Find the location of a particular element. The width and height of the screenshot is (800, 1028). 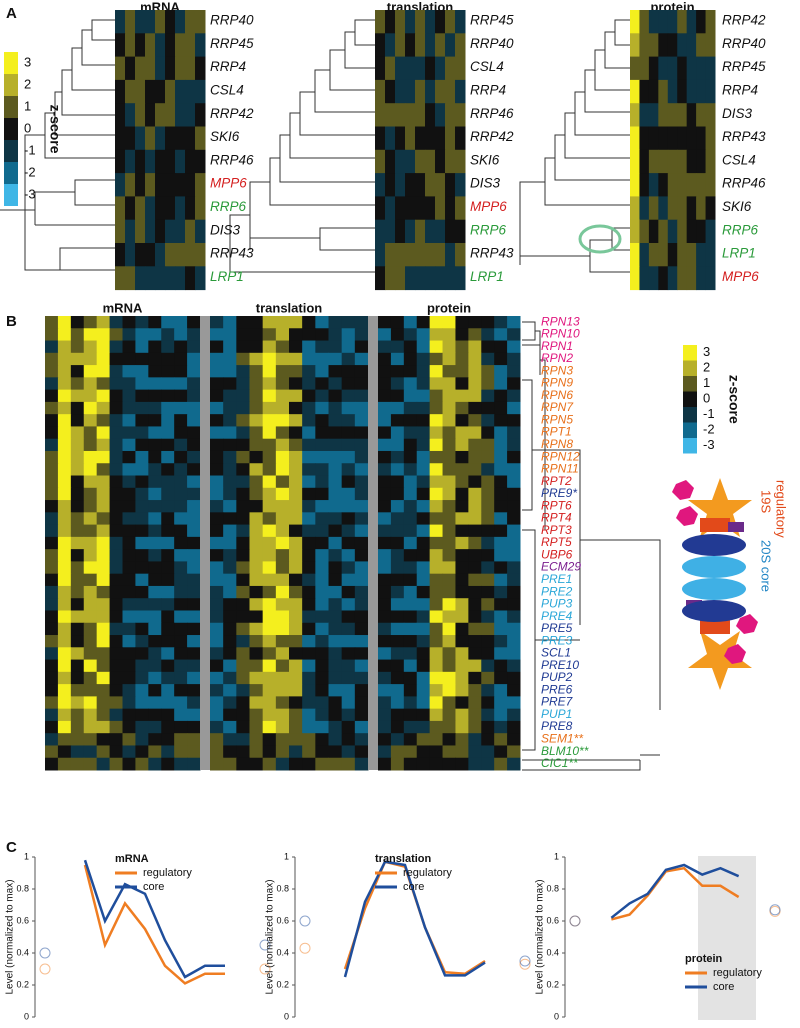

colorbar-title: z-score is located at coordinates (734, 399).